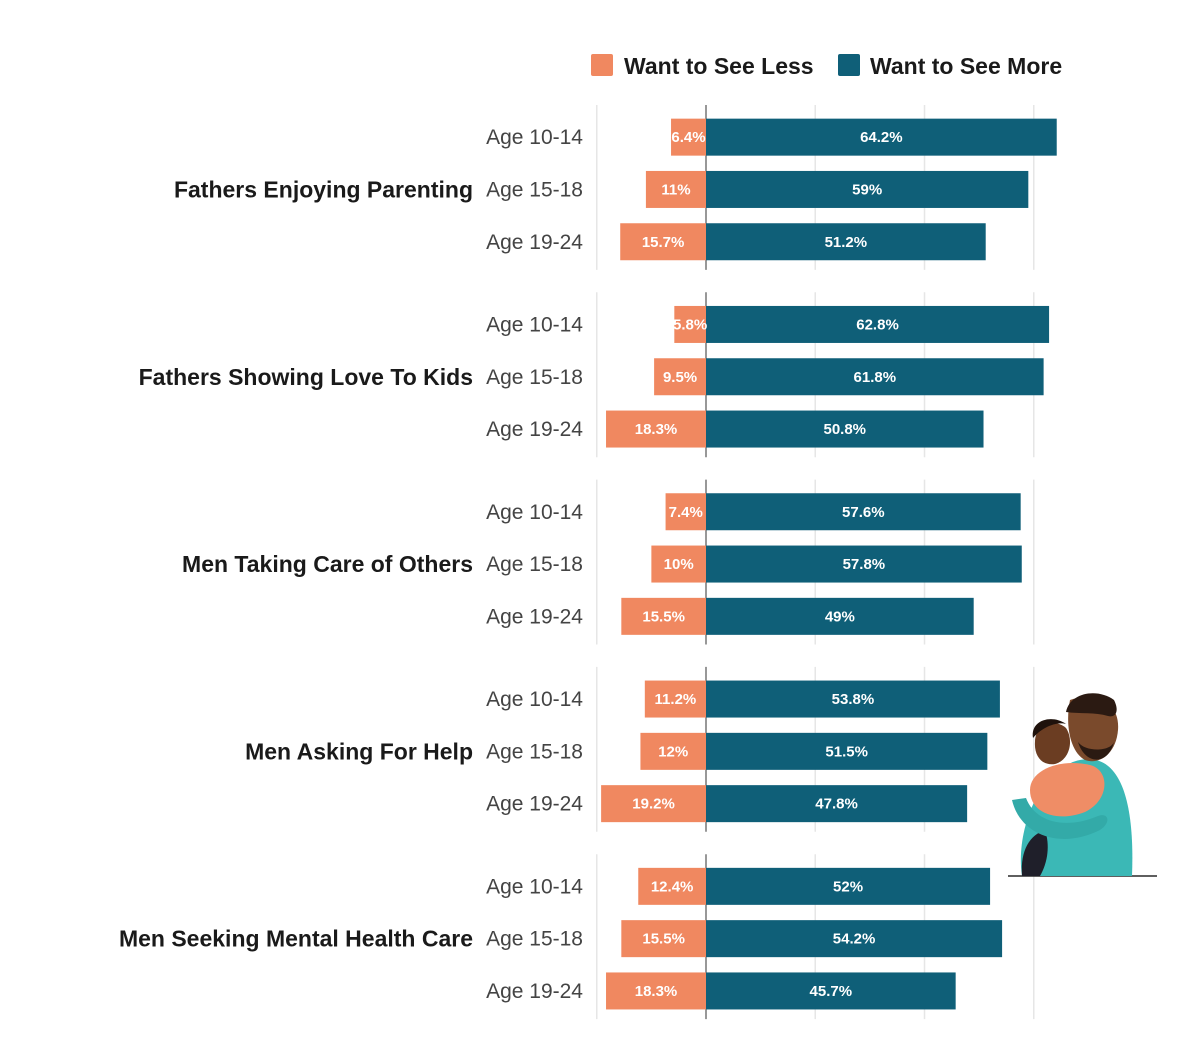  I want to click on value-label-more: 62.8%, so click(877, 324).